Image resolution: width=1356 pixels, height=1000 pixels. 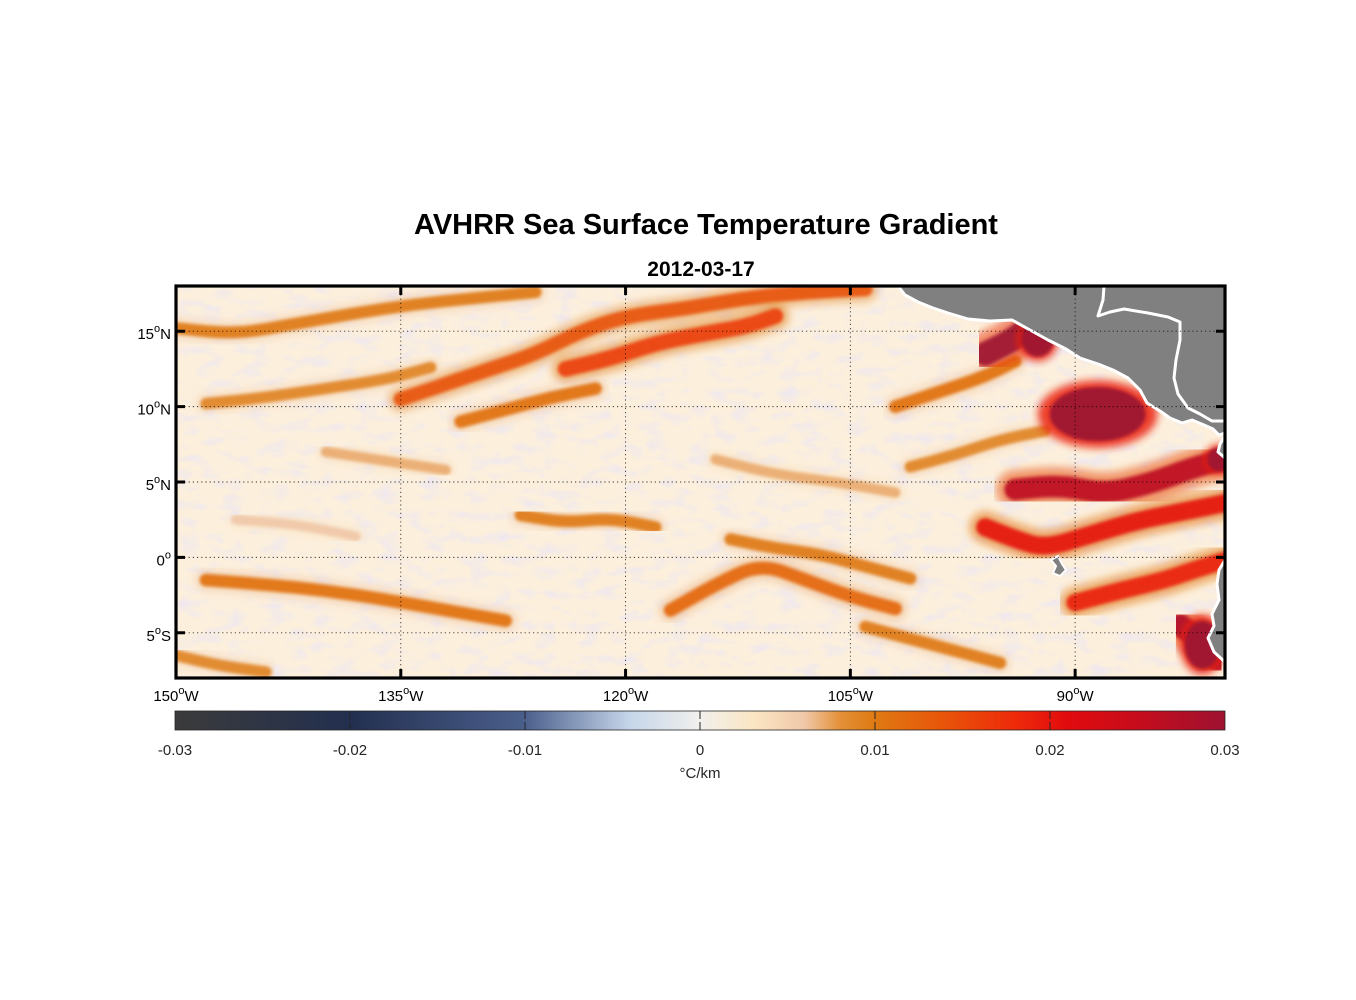 What do you see at coordinates (700, 773) in the screenshot?
I see `colorbar-units-label: °C/km` at bounding box center [700, 773].